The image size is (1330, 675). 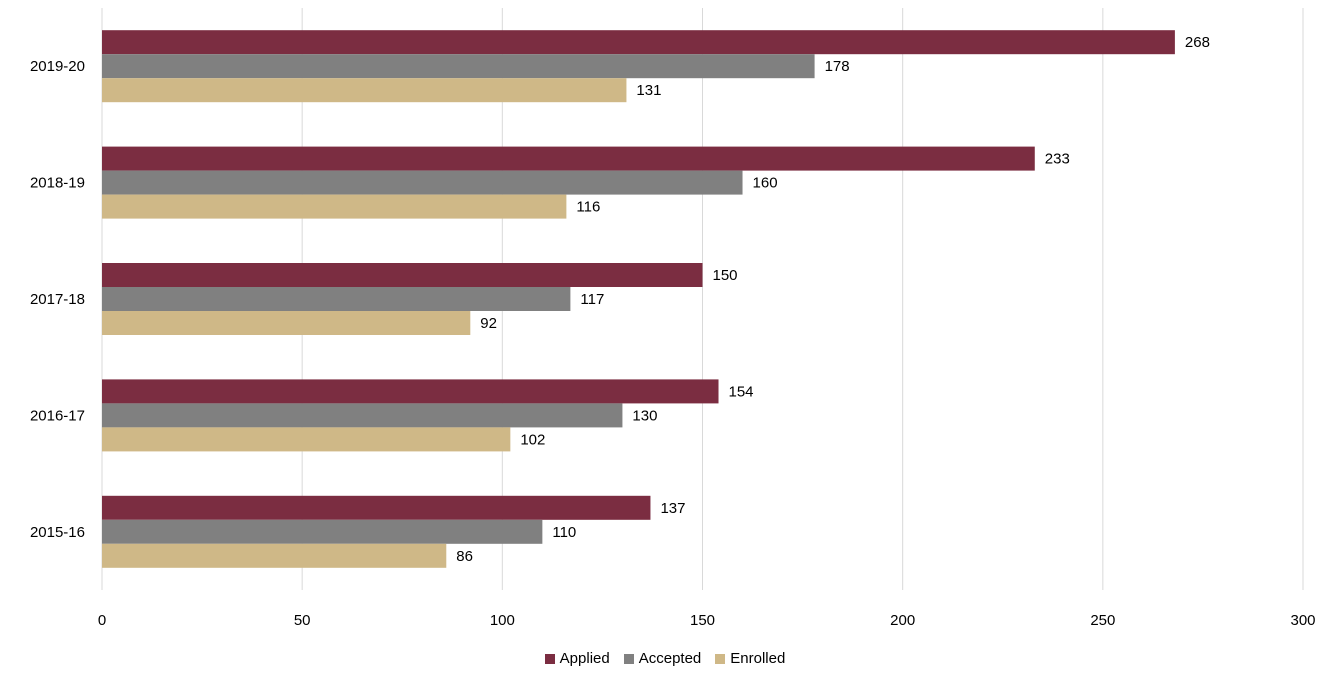 What do you see at coordinates (1302, 620) in the screenshot?
I see `x-tick-label: 300` at bounding box center [1302, 620].